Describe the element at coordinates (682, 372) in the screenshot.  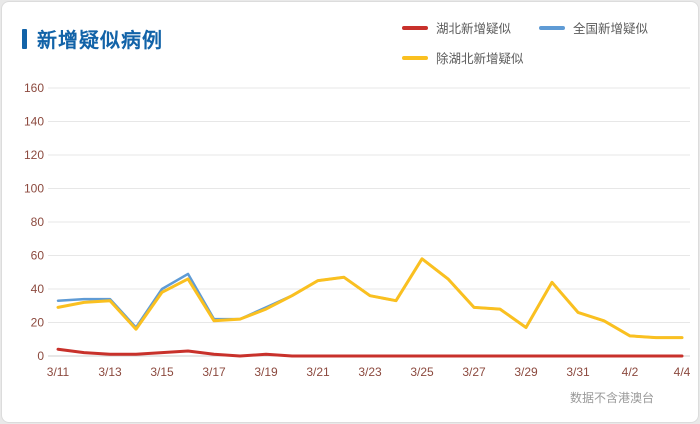
I see `svg-text: 4/4` at that location.